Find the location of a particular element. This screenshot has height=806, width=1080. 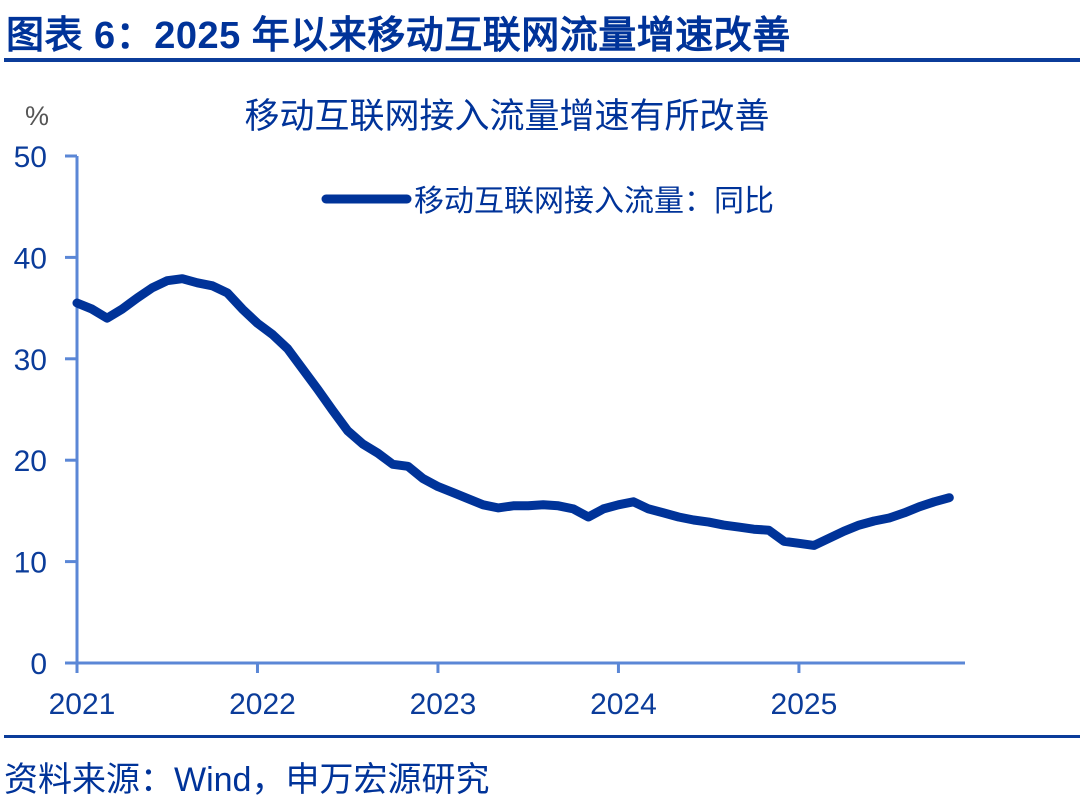

x-axis-tick-labels: 2021 2022 2023 2024 2025 is located at coordinates (443, 704).